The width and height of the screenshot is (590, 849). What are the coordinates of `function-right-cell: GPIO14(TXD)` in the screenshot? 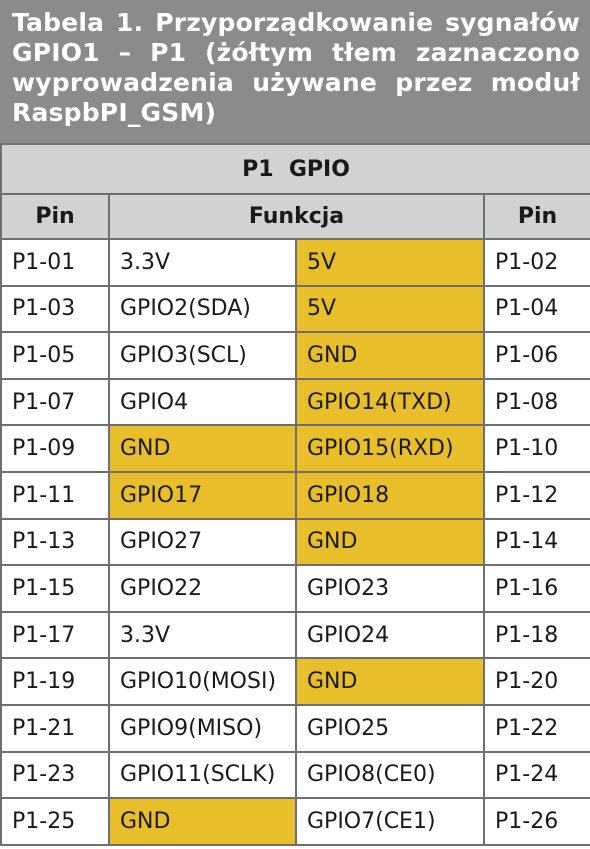 It's located at (390, 402).